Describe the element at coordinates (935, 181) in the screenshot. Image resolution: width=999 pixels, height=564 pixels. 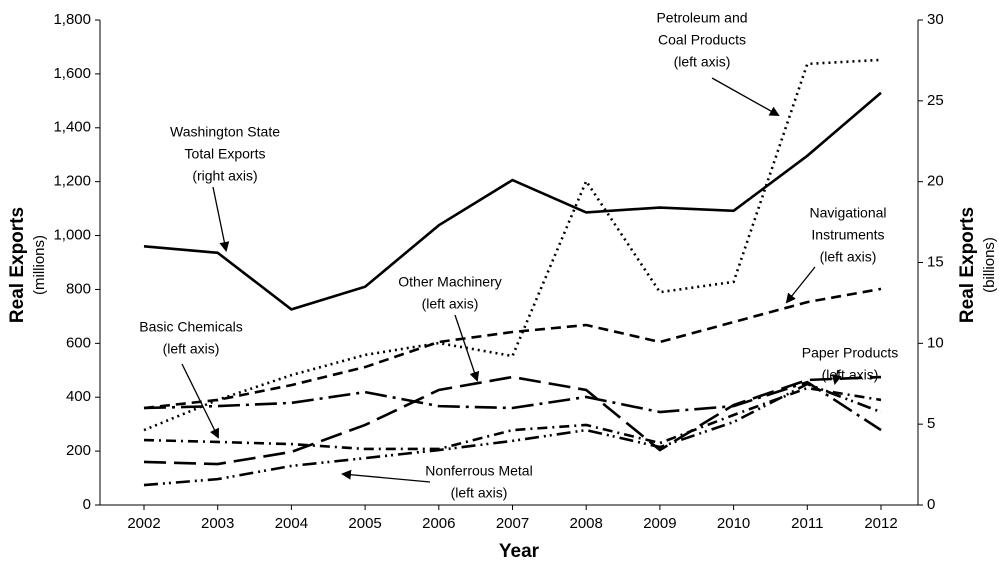
I see `y2-tick-label: 20` at that location.